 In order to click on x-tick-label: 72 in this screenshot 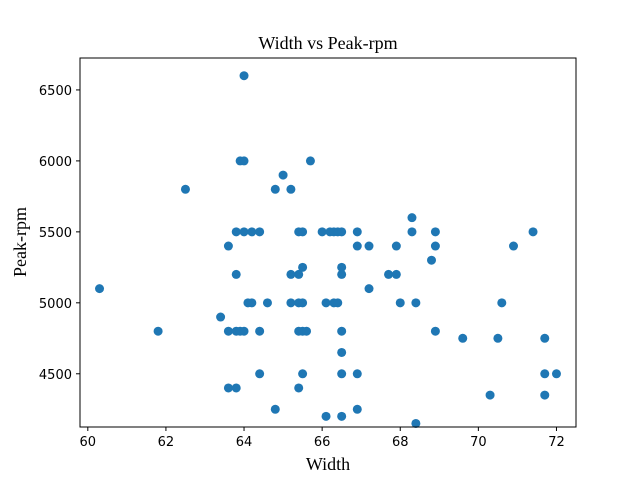, I will do `click(556, 442)`.